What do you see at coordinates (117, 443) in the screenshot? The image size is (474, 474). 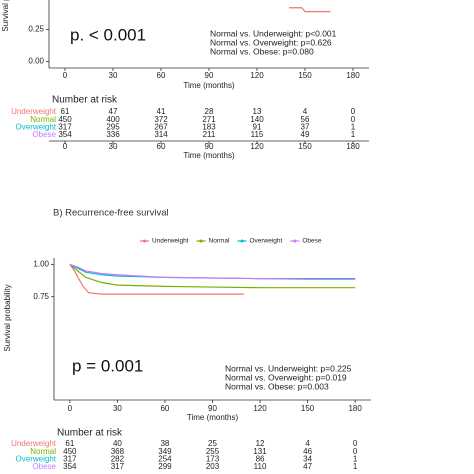 I see `risk-count: 40` at bounding box center [117, 443].